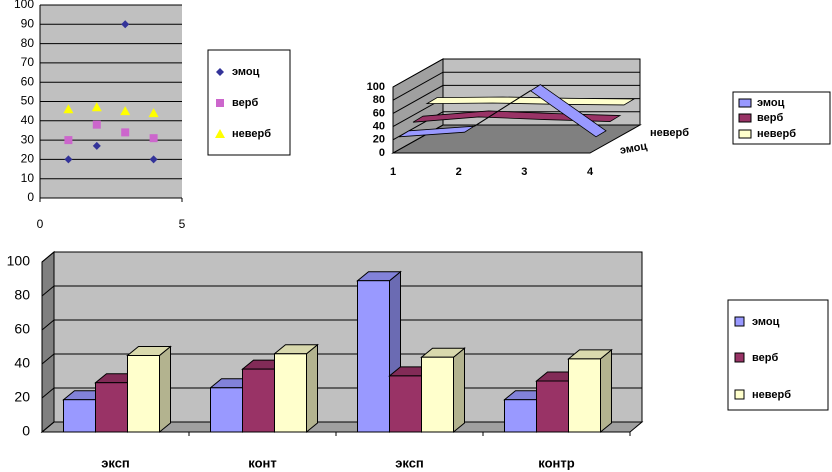 The height and width of the screenshot is (472, 832). What do you see at coordinates (669, 133) in the screenshot?
I see `depth-label: неверб` at bounding box center [669, 133].